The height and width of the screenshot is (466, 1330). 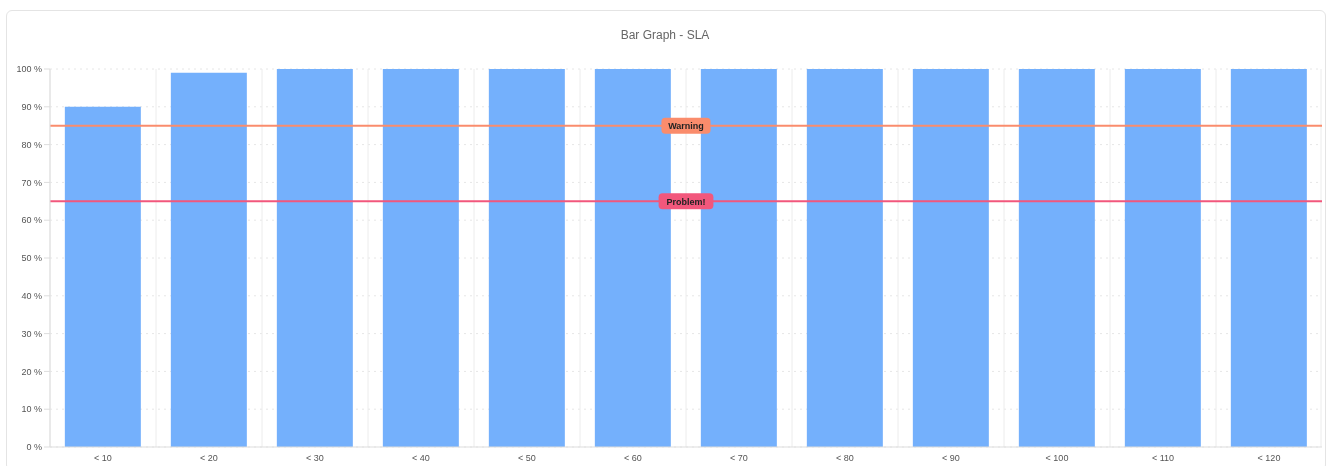 I want to click on x-tick-label: < 80, so click(x=845, y=458).